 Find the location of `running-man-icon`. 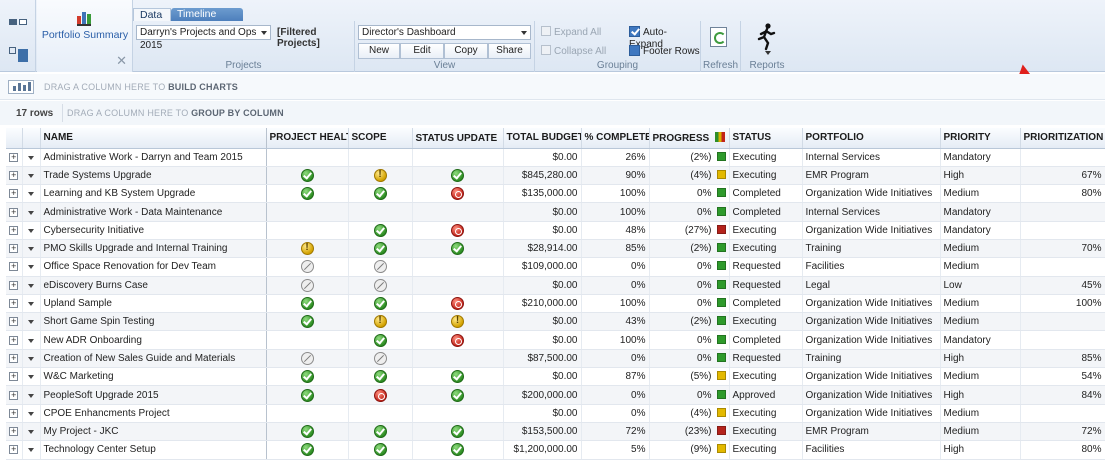

running-man-icon is located at coordinates (766, 37).